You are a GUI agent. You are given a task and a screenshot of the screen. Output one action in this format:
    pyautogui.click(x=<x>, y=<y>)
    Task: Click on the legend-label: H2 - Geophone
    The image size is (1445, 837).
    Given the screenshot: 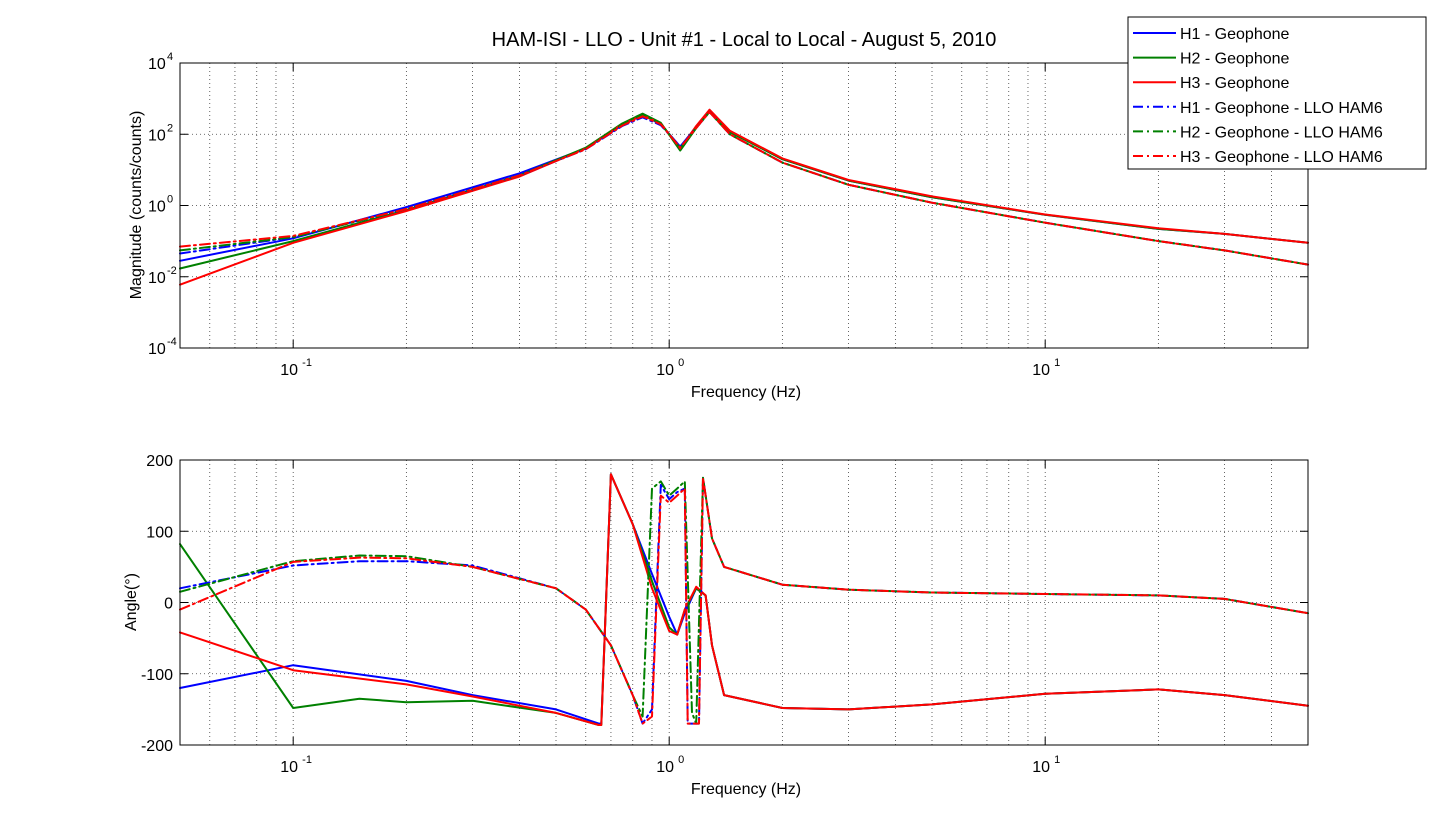 What is the action you would take?
    pyautogui.click(x=1235, y=59)
    